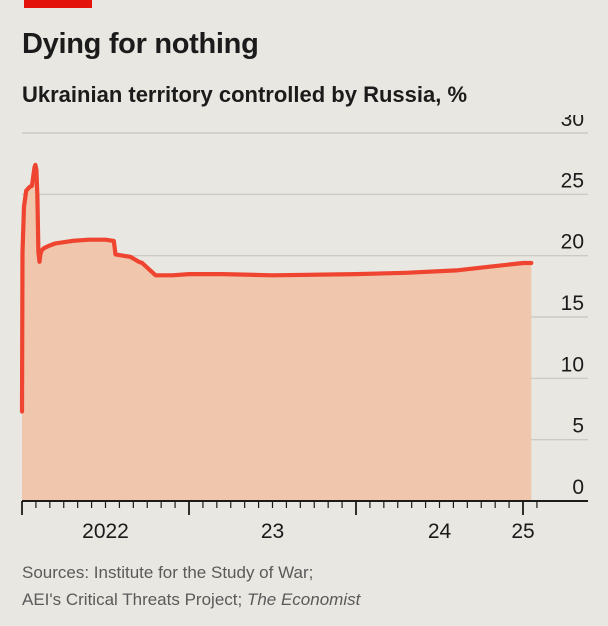 The image size is (608, 626). Describe the element at coordinates (578, 487) in the screenshot. I see `y-tick-label-0: 0` at that location.